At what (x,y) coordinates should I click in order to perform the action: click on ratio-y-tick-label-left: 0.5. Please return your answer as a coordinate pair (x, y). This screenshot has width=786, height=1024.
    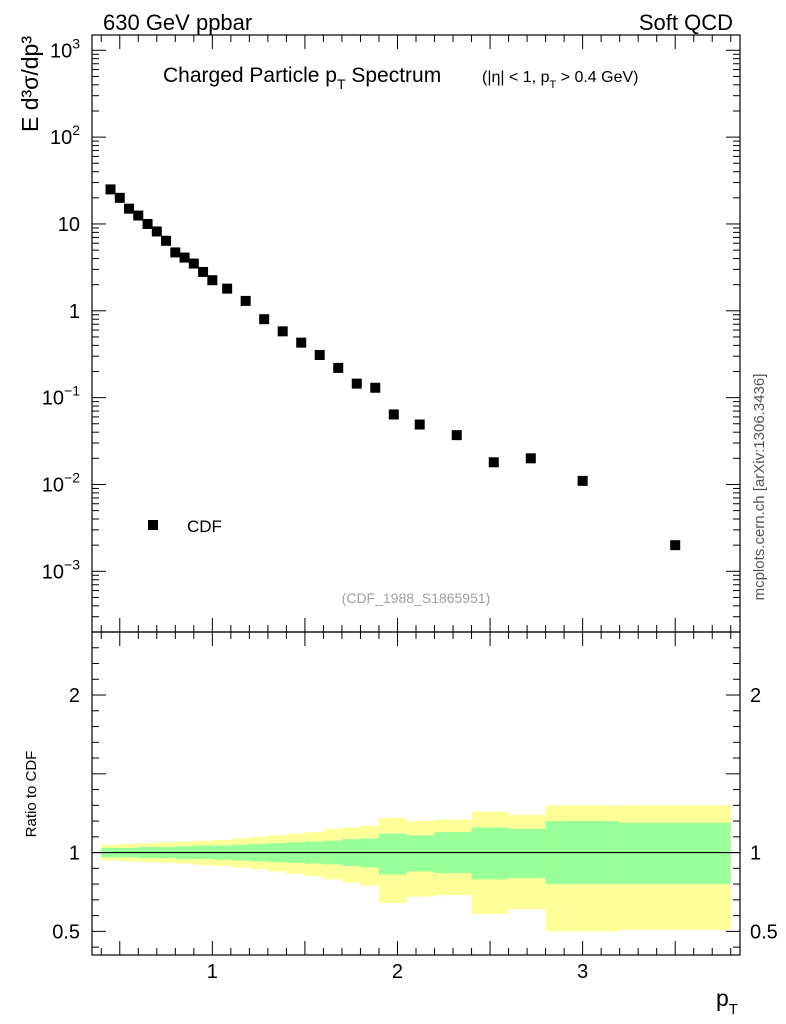
    Looking at the image, I should click on (66, 932).